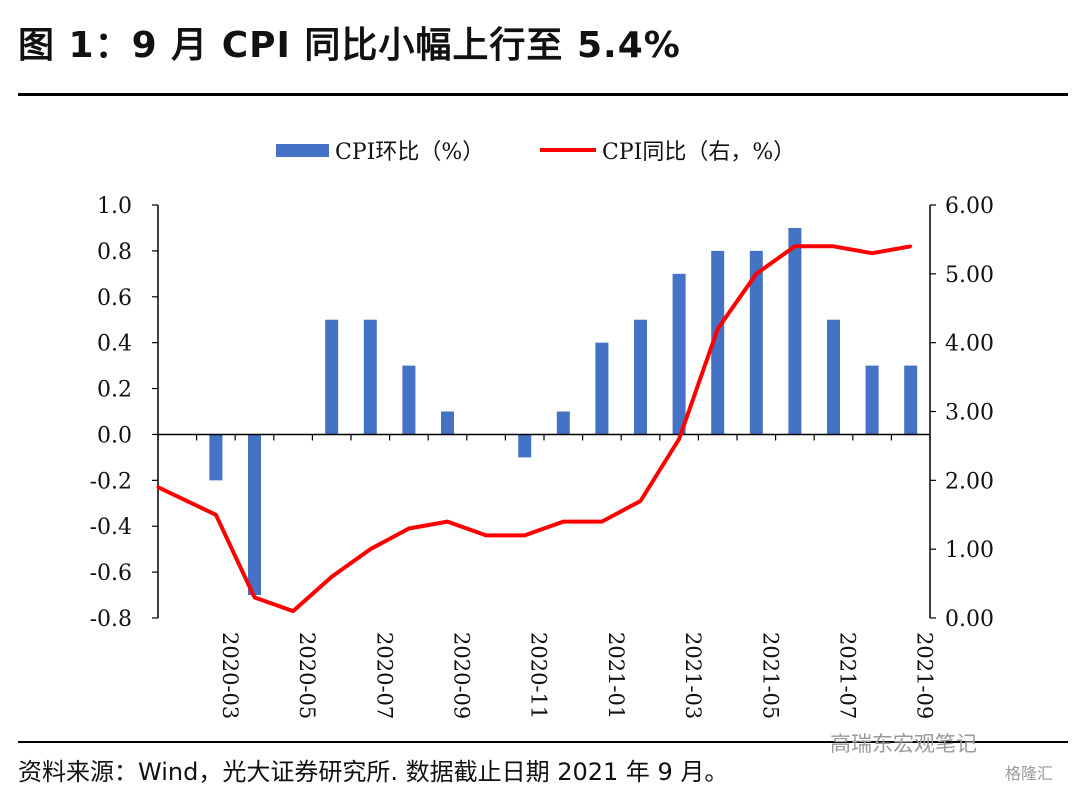  I want to click on x-tick-label: 2021-05, so click(770, 675).